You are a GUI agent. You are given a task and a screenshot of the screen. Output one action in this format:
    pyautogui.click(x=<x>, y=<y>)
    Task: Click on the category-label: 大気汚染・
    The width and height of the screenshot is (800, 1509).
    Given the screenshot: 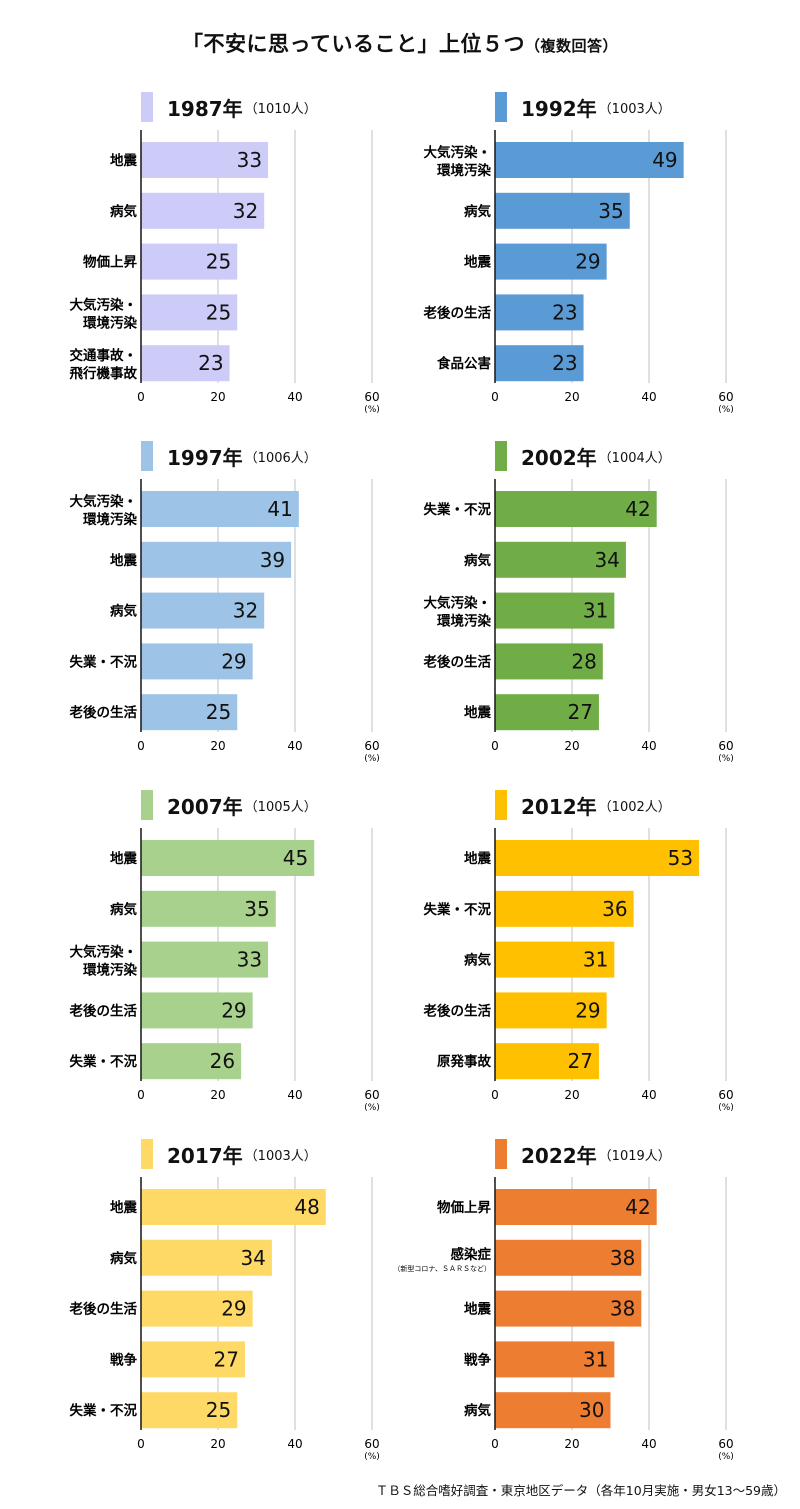 What is the action you would take?
    pyautogui.click(x=104, y=952)
    